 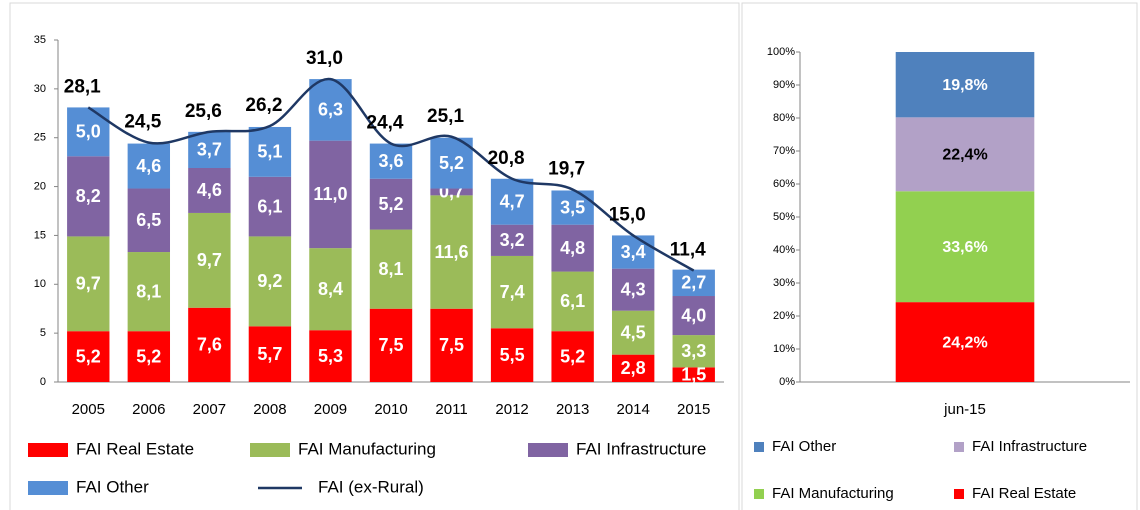 What do you see at coordinates (784, 316) in the screenshot?
I see `y-tick-label: 20%` at bounding box center [784, 316].